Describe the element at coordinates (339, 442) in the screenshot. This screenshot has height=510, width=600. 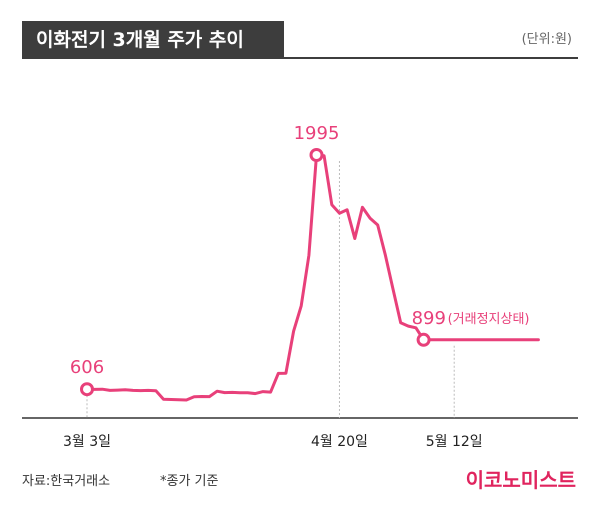
I see `x-tick-label: 4월 20일` at that location.